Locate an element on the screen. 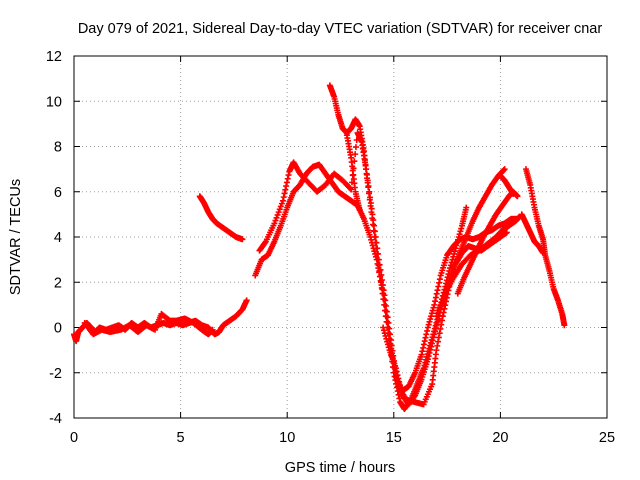 The image size is (640, 480). x-axis-label: GPS time / hours is located at coordinates (340, 468).